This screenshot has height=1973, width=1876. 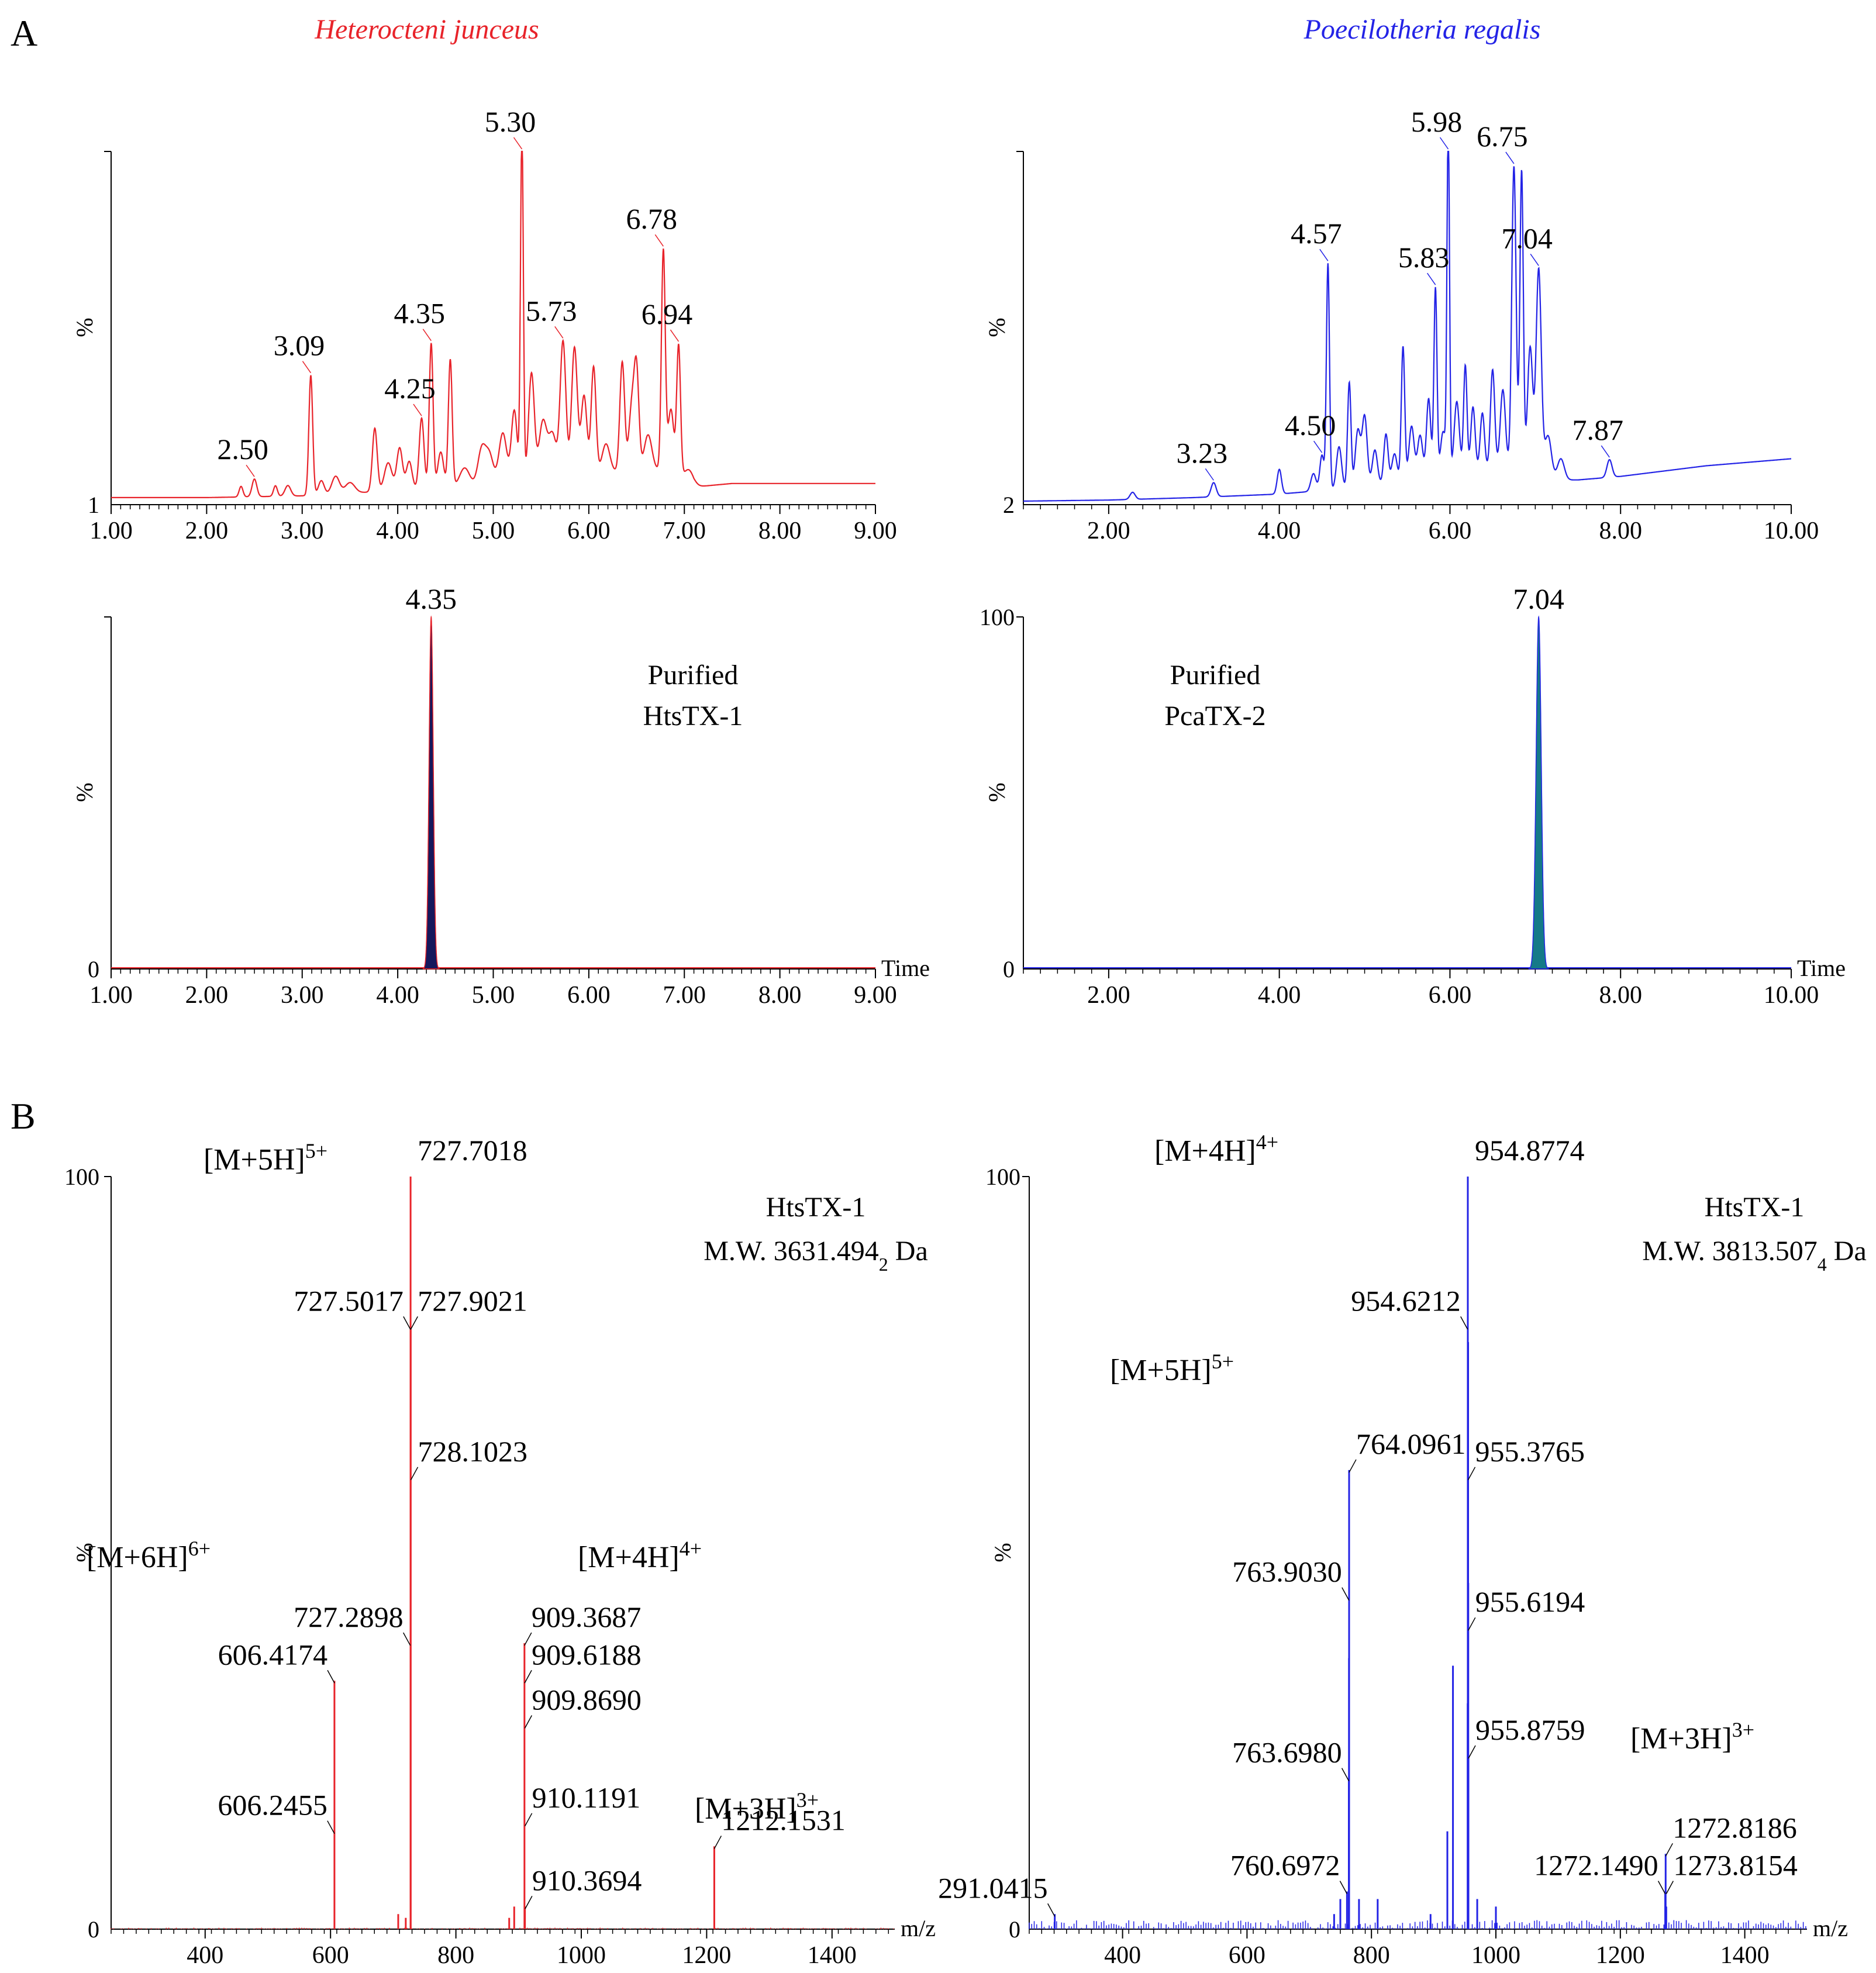 What do you see at coordinates (1437, 122) in the screenshot?
I see `peak-label: 5.98` at bounding box center [1437, 122].